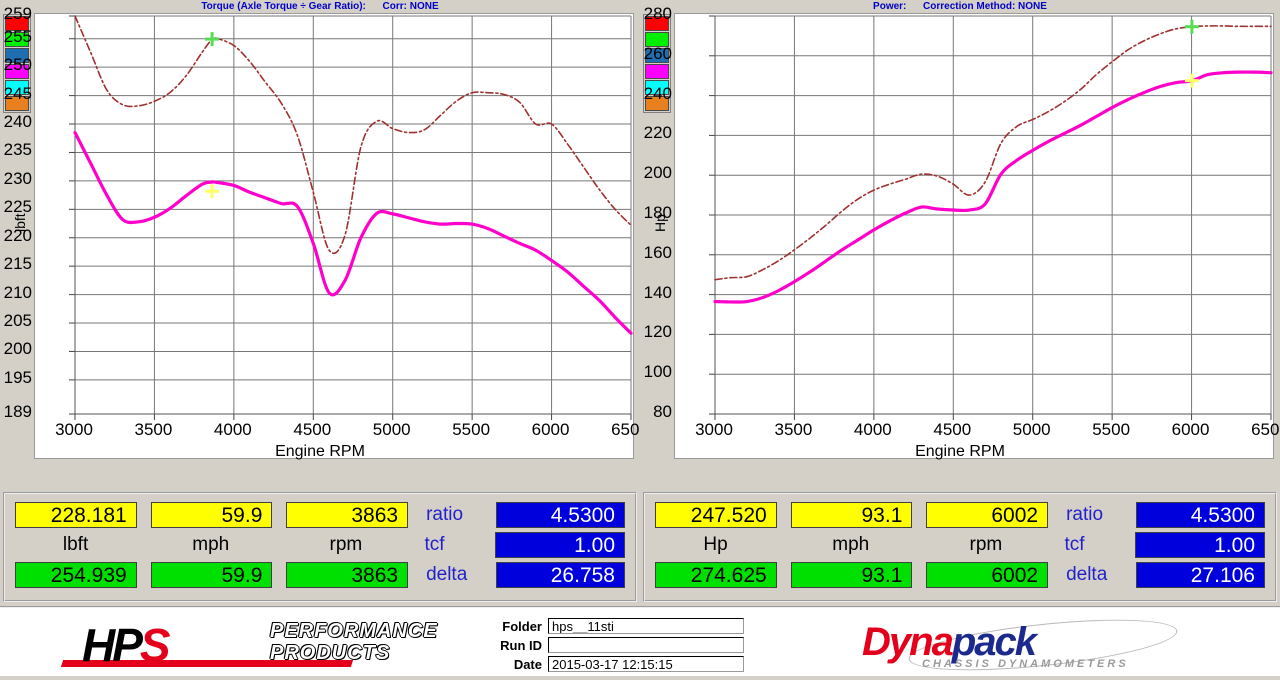  I want to click on torque-legend, so click(17, 63).